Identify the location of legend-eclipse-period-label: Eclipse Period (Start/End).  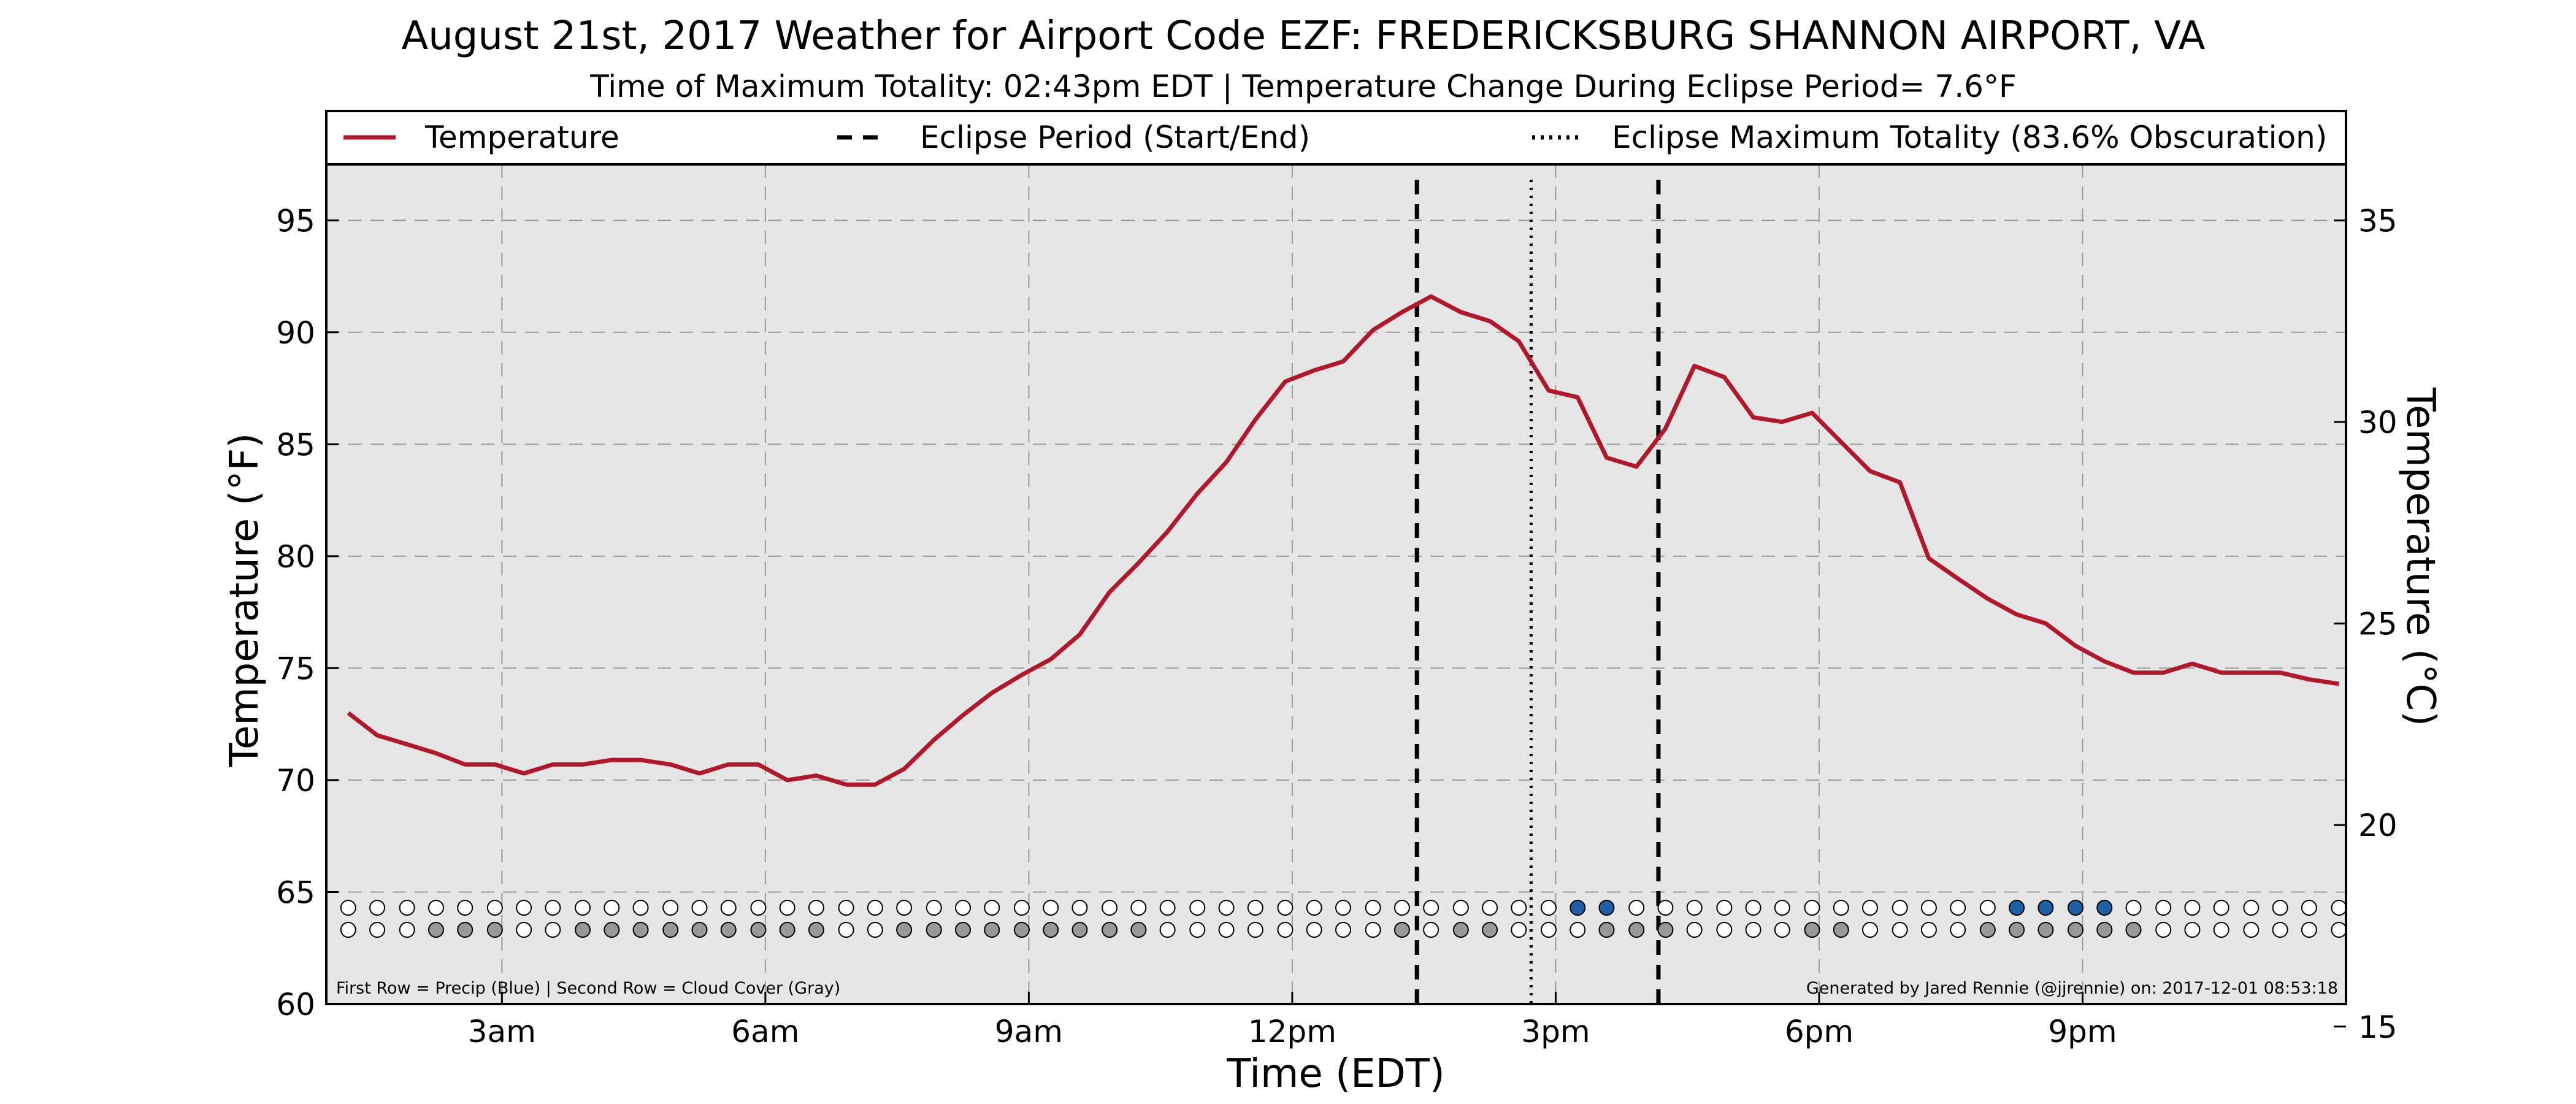
(1115, 137).